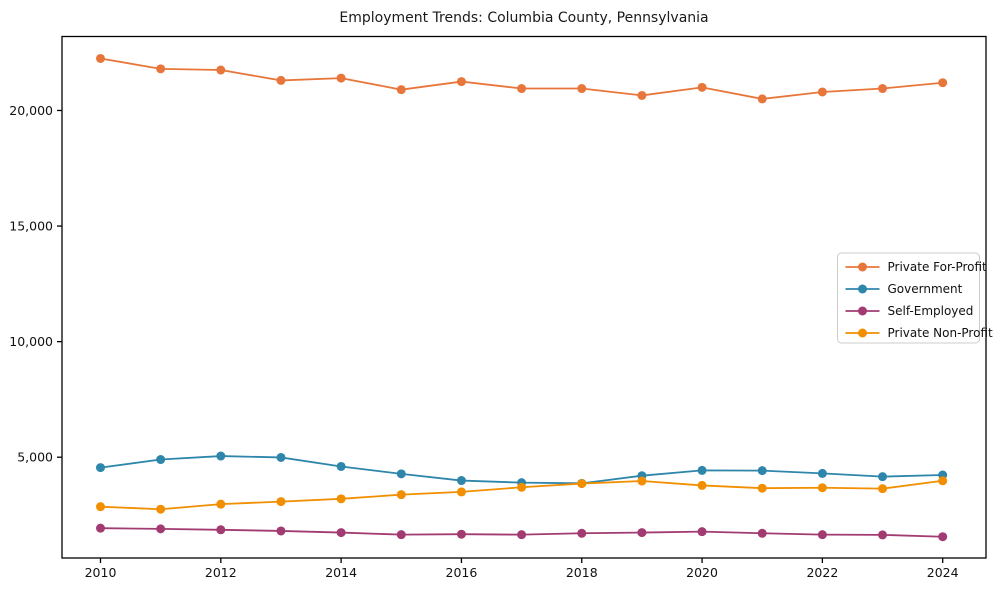 This screenshot has width=1000, height=600. What do you see at coordinates (522, 487) in the screenshot?
I see `data-point-private-non-profit-2017` at bounding box center [522, 487].